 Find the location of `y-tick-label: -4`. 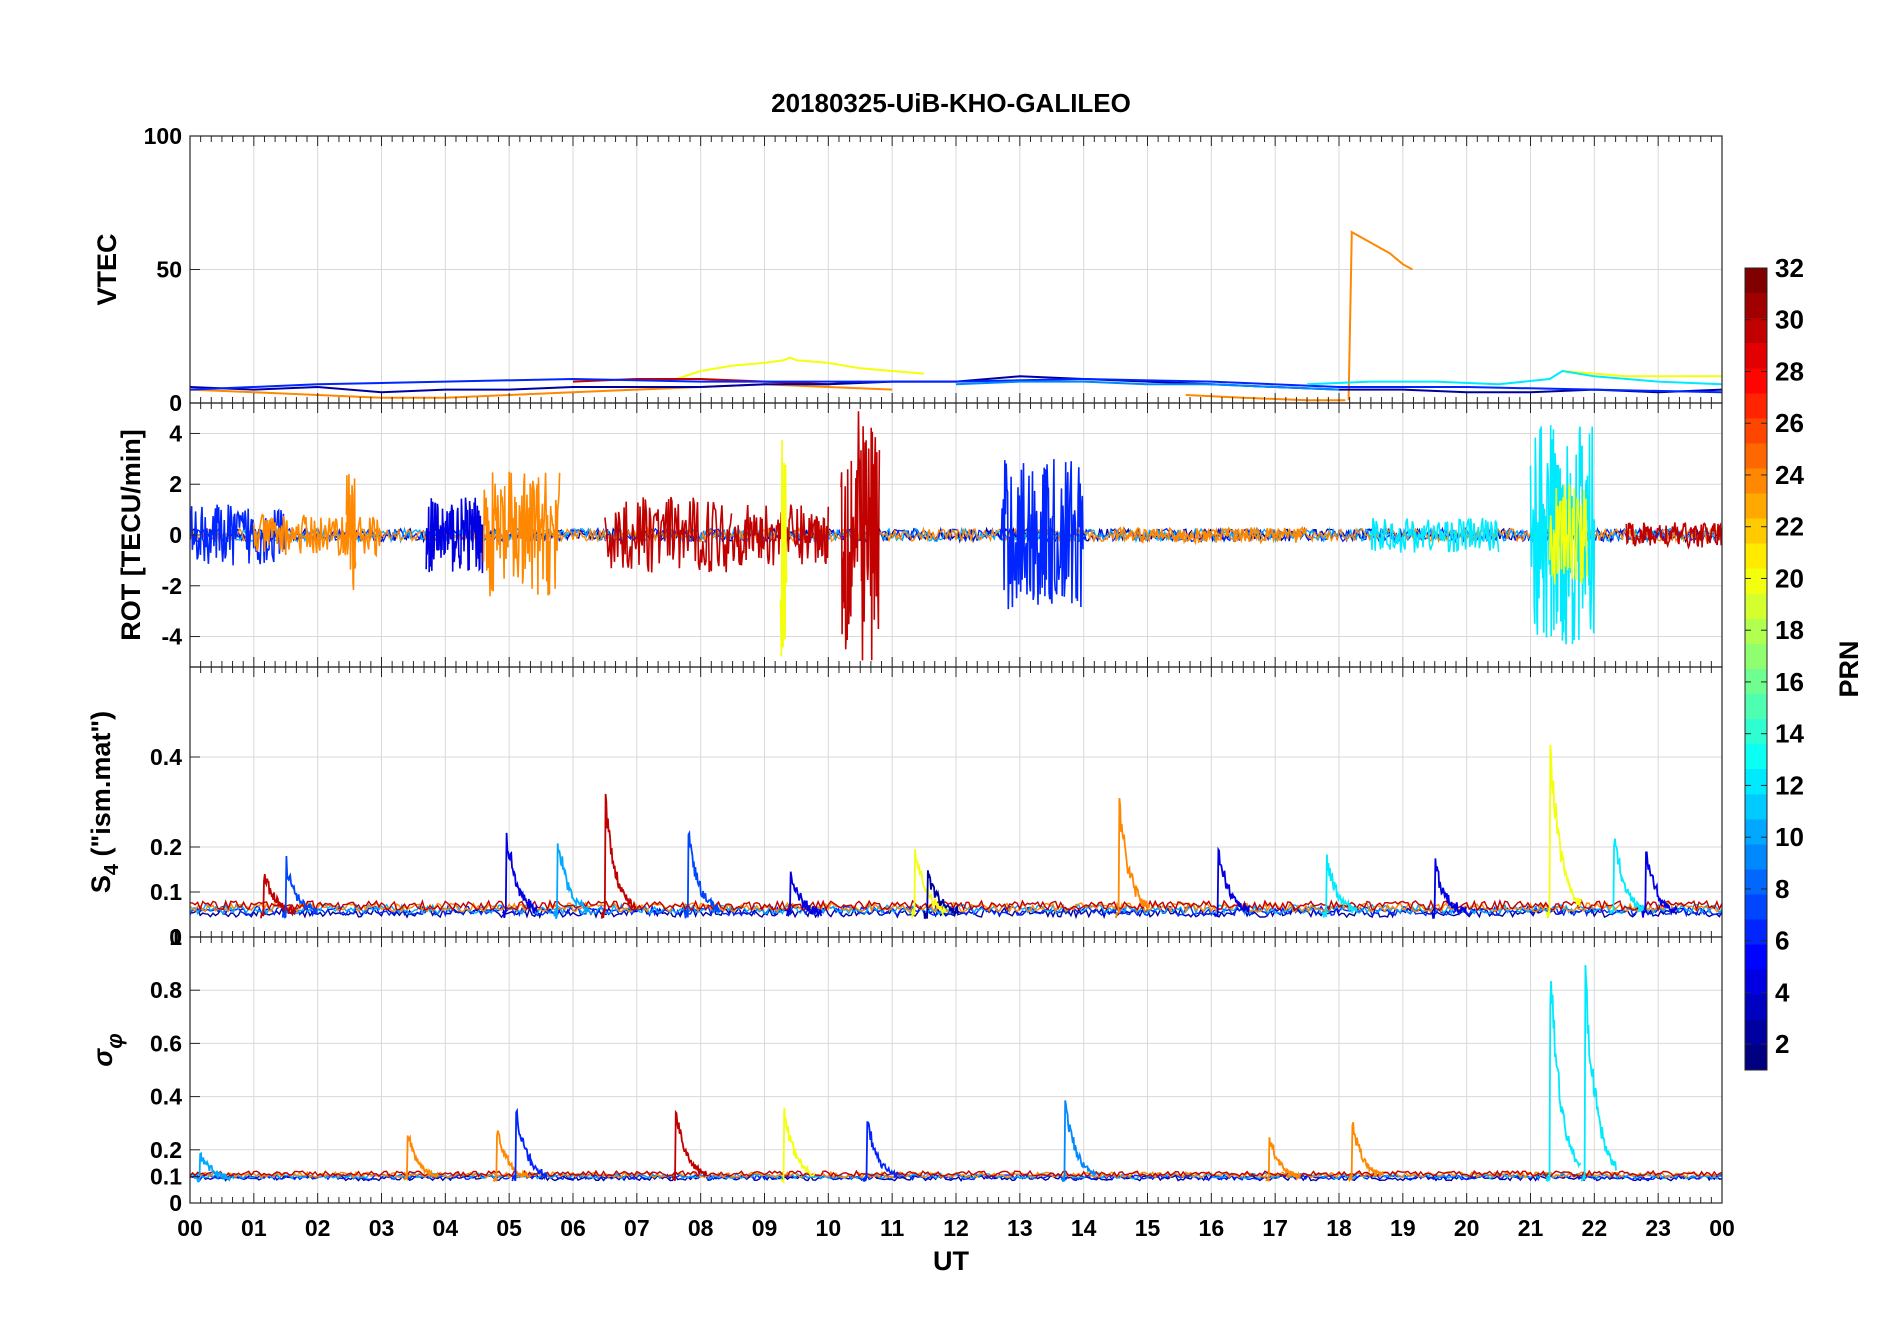

y-tick-label: -4 is located at coordinates (172, 637).